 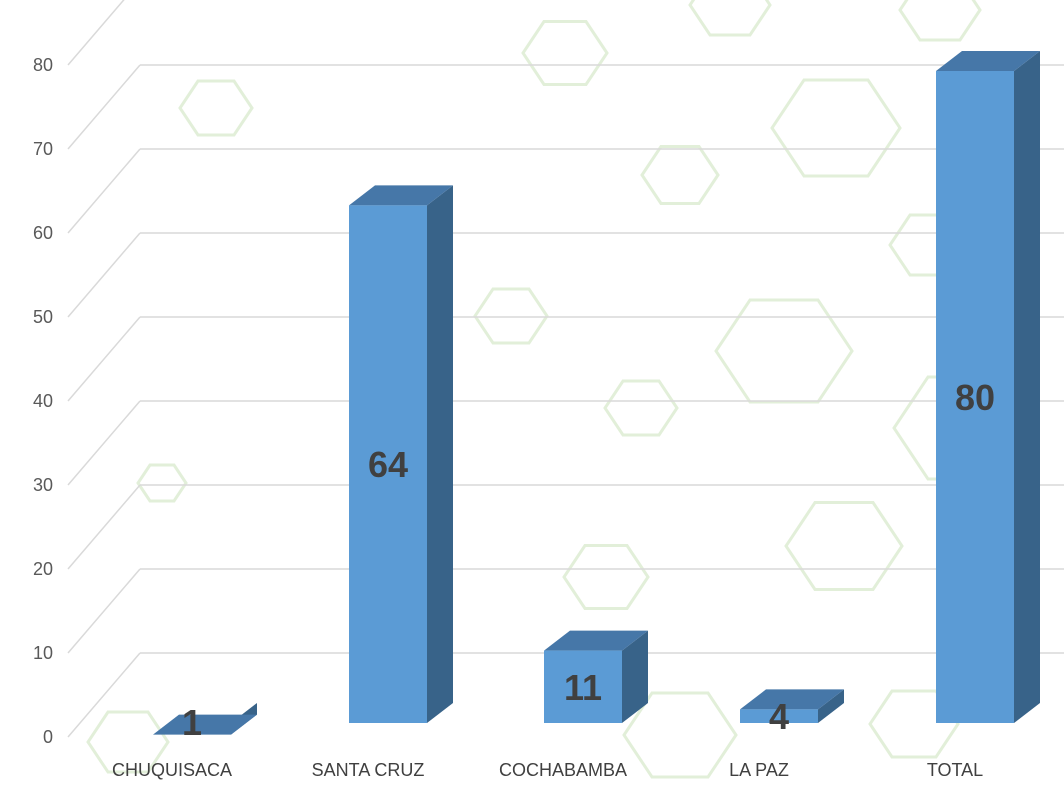 I want to click on bar-group: 80, so click(x=988, y=387).